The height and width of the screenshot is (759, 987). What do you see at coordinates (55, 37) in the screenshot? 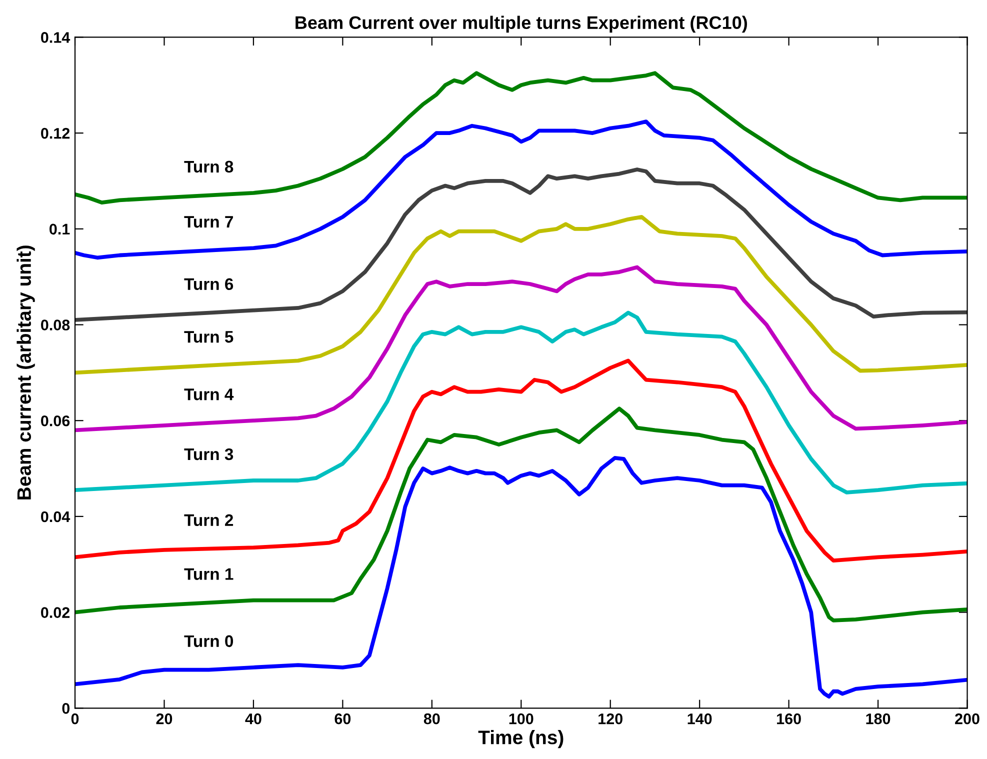
I see `y-tick-label: 0.14` at bounding box center [55, 37].